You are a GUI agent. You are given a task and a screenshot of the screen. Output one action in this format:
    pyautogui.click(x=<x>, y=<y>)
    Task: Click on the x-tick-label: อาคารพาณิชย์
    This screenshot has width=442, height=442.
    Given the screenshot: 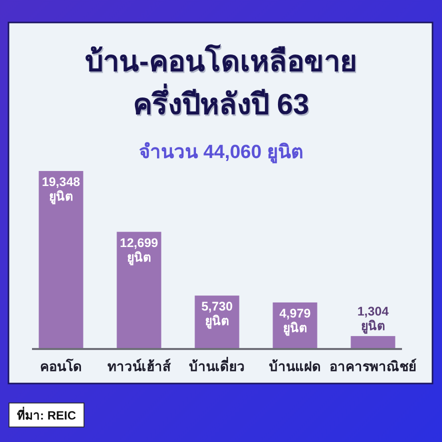 What is the action you would take?
    pyautogui.click(x=373, y=366)
    